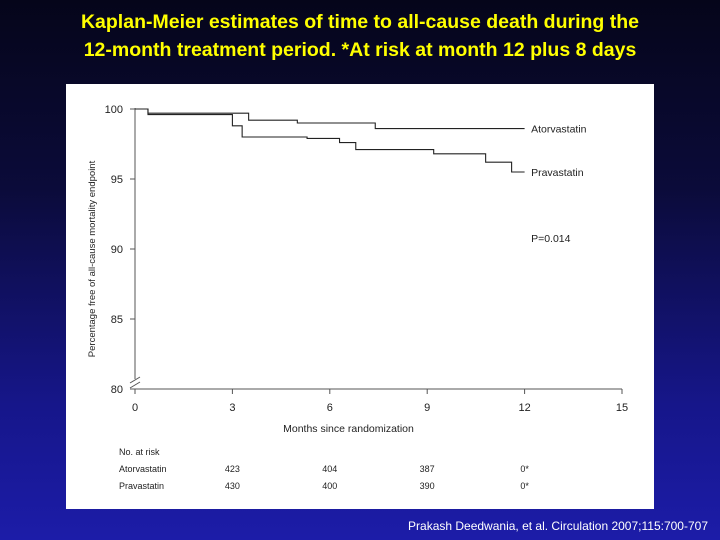 This screenshot has height=540, width=720. I want to click on series-label-pravastatin: Pravastatin, so click(557, 173).